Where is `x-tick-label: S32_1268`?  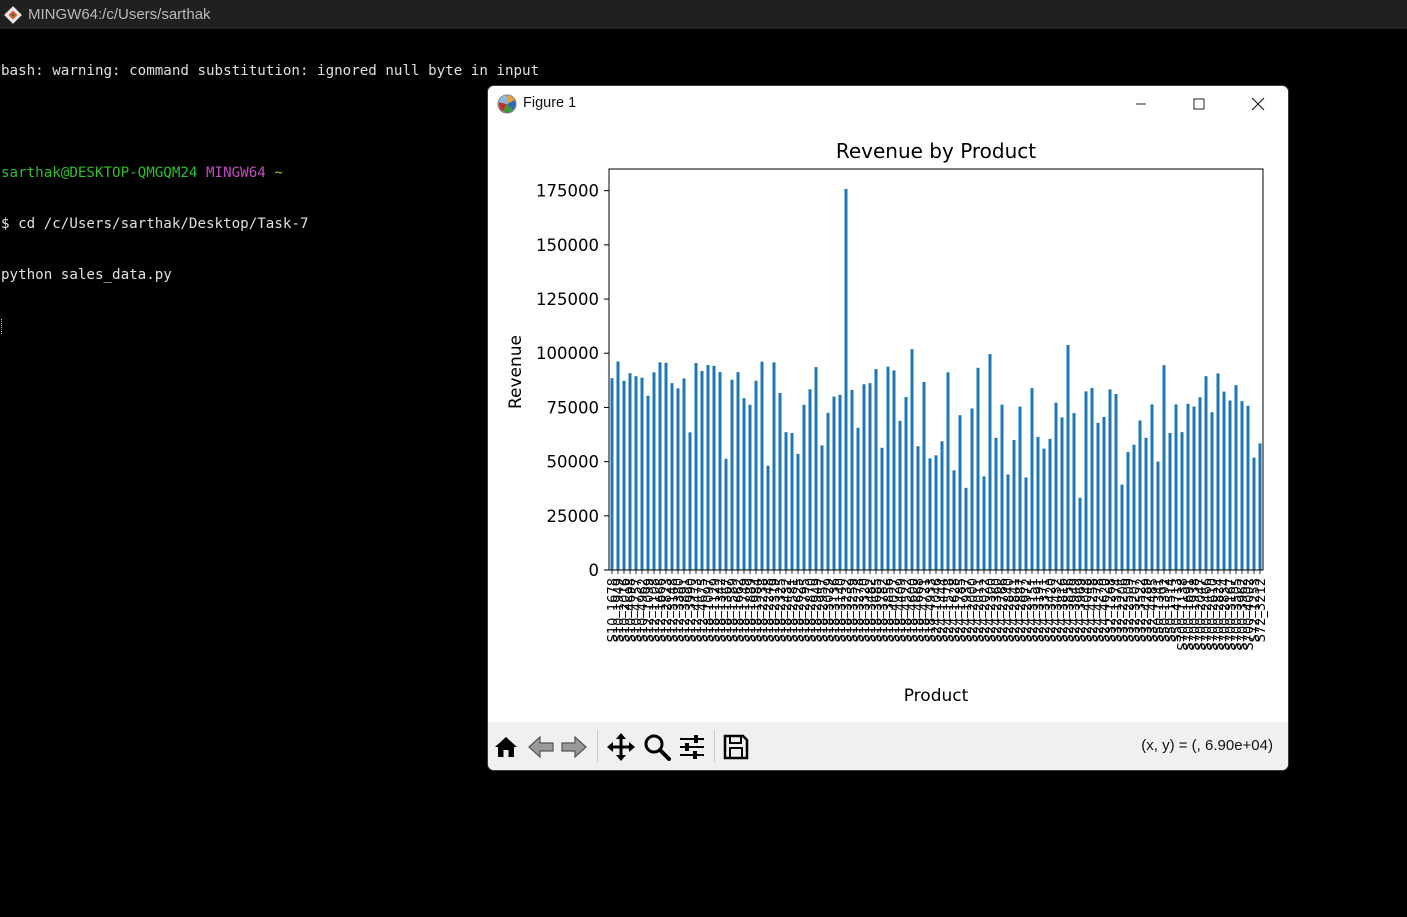
x-tick-label: S32_1268 is located at coordinates (1111, 610).